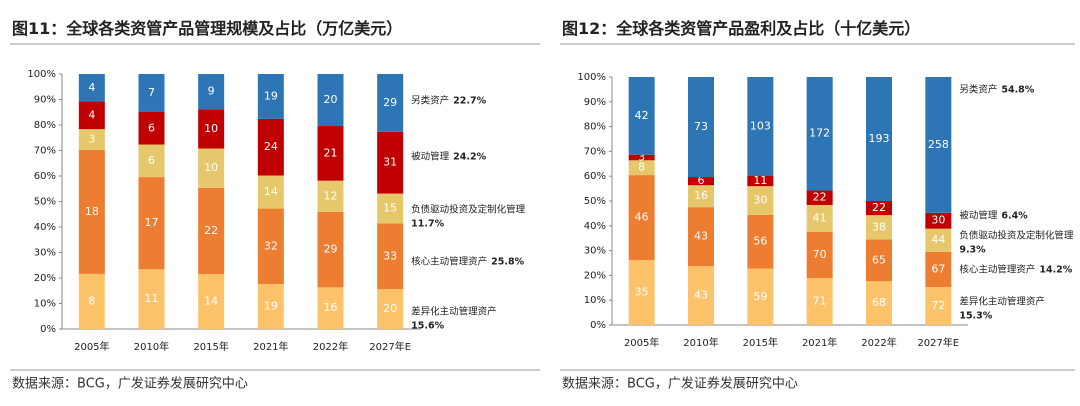 The image size is (1080, 406). I want to click on data-label: 71, so click(820, 301).